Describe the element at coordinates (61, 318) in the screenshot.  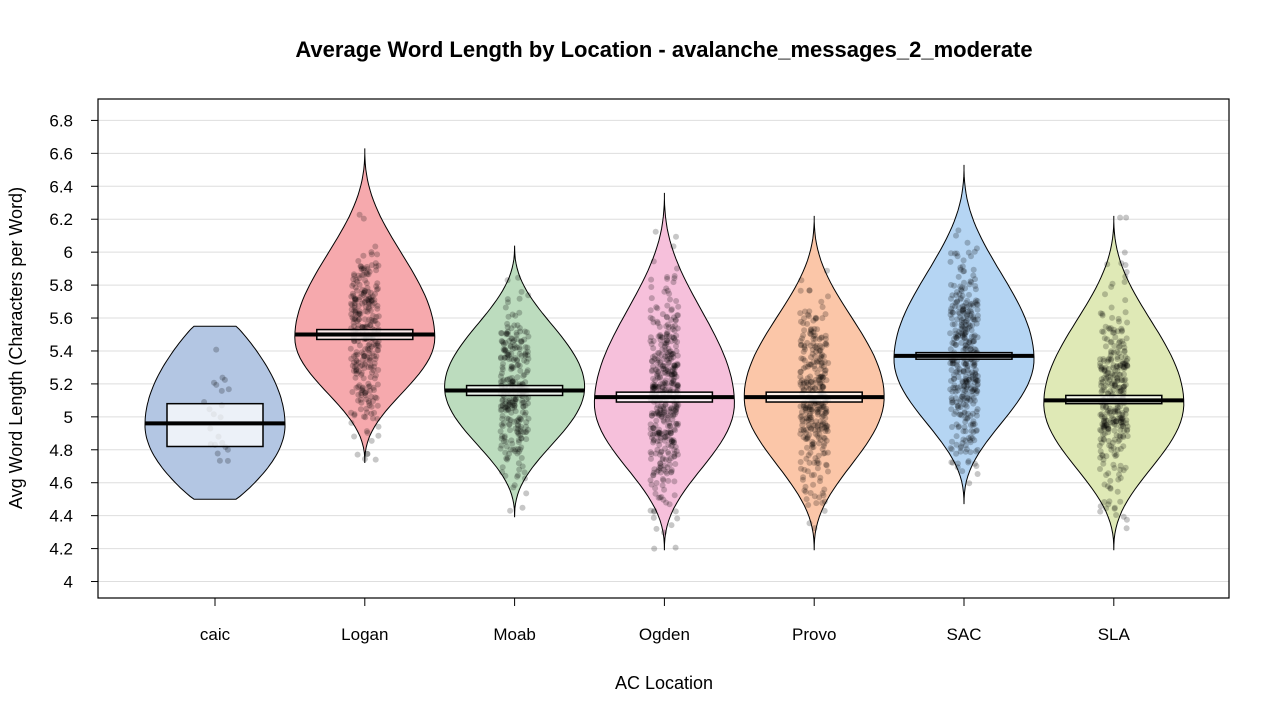
I see `y-tick-label: 5.6` at that location.